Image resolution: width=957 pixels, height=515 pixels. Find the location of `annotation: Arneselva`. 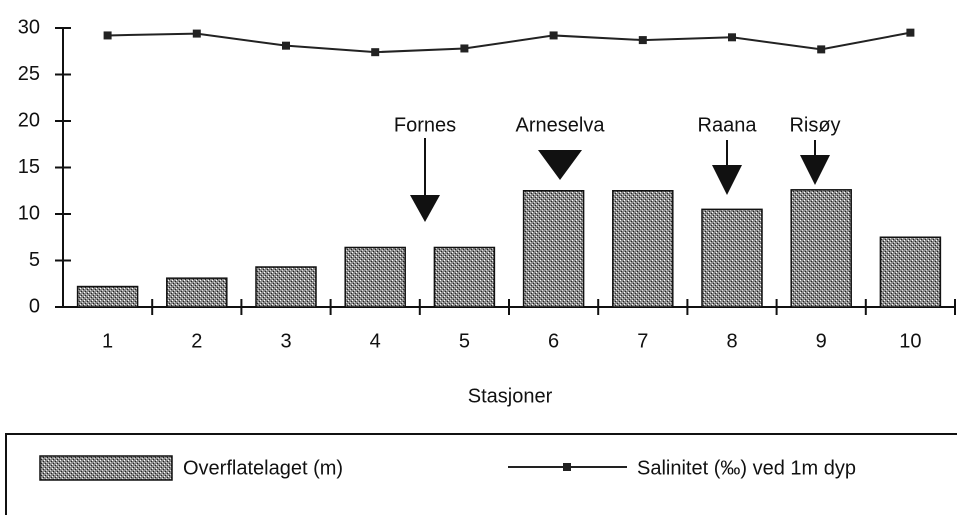

annotation: Arneselva is located at coordinates (561, 125).